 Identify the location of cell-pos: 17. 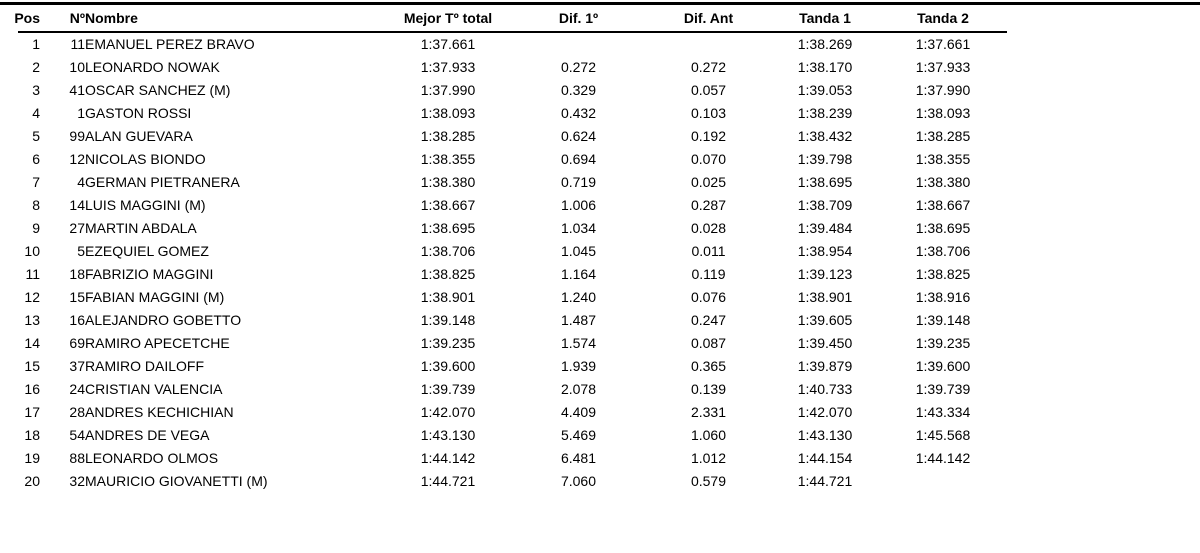
(32, 411).